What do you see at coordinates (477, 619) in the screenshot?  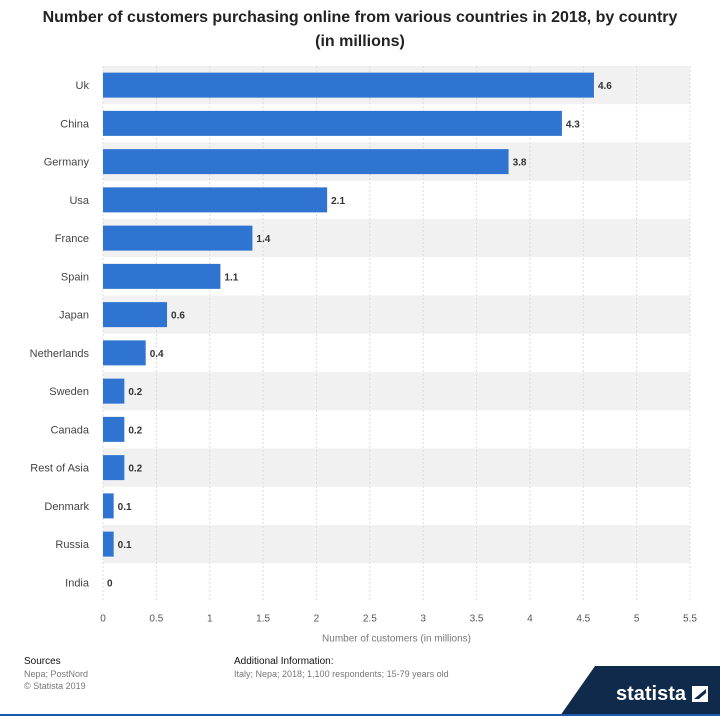 I see `x-tick-label: 3.5` at bounding box center [477, 619].